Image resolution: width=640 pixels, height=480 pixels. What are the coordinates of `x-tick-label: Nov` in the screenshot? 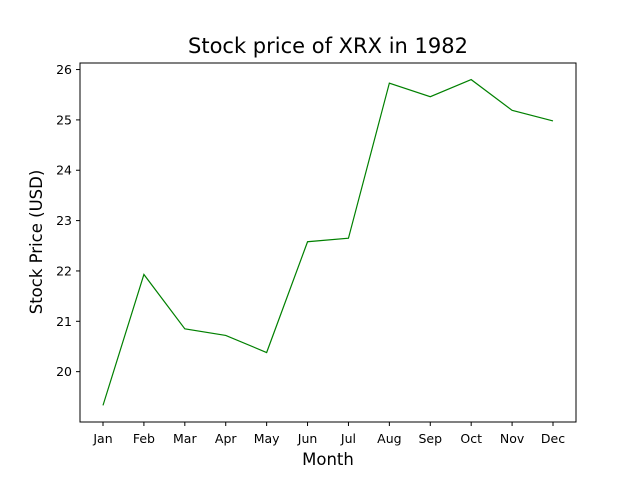 It's located at (512, 438).